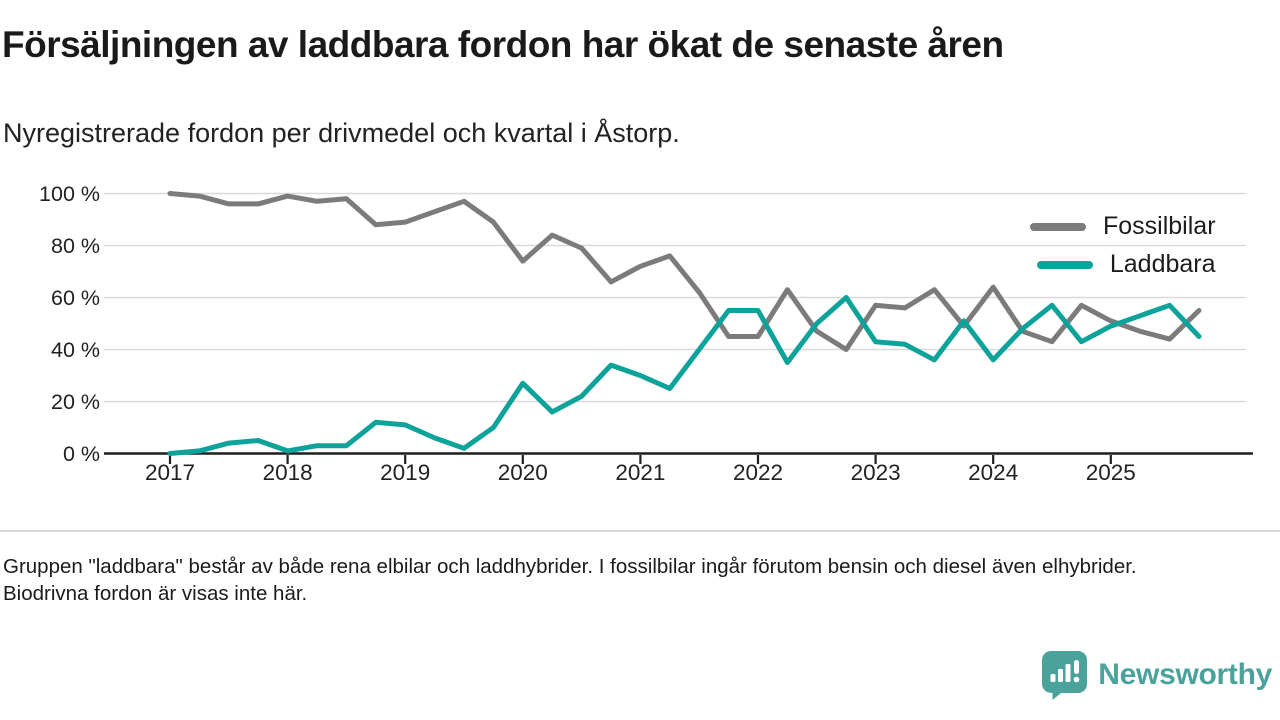 The image size is (1280, 720). I want to click on newsworthy-logo-icon, so click(1065, 675).